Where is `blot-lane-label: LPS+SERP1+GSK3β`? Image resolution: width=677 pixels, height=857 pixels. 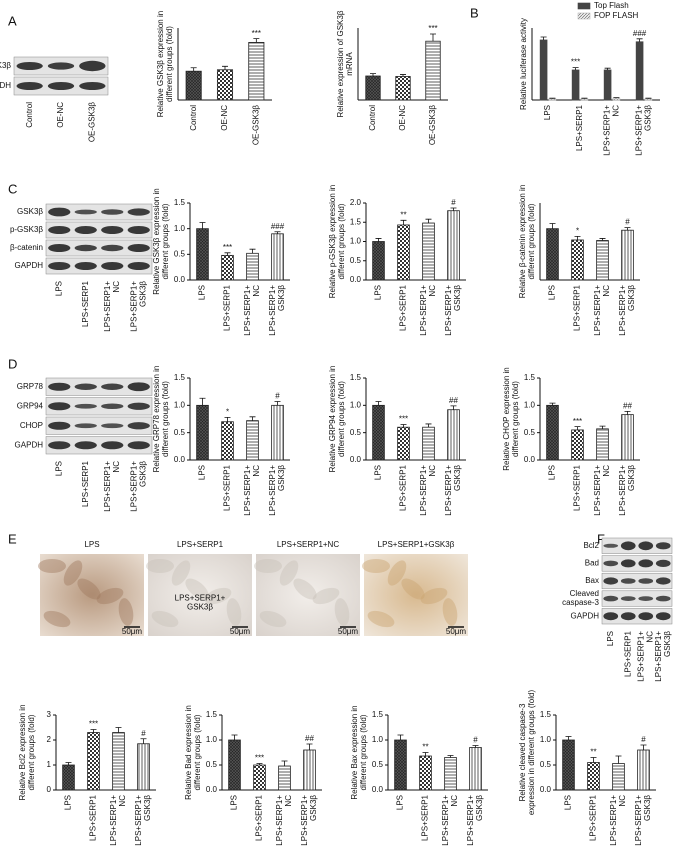 blot-lane-label: LPS+SERP1+GSK3β is located at coordinates (138, 486).